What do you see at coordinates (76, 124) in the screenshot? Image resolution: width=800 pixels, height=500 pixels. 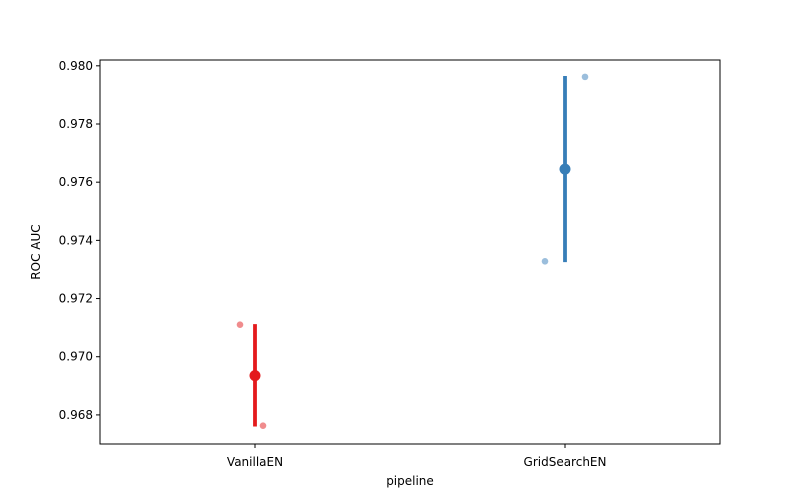 I see `y-tick-label: 0.978` at bounding box center [76, 124].